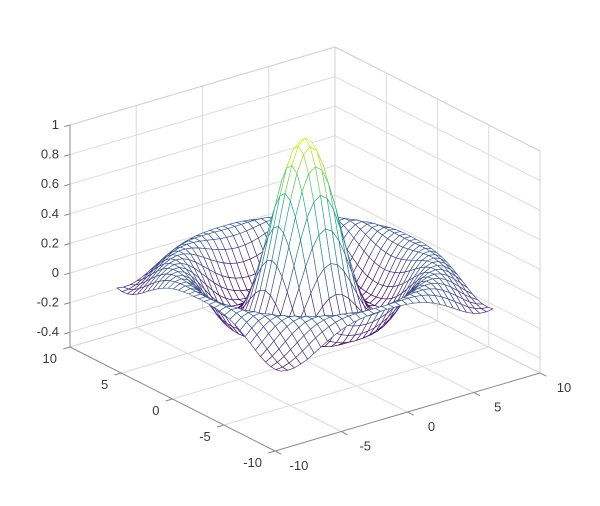  Describe the element at coordinates (50, 154) in the screenshot. I see `z-tick-label: 0.8` at that location.